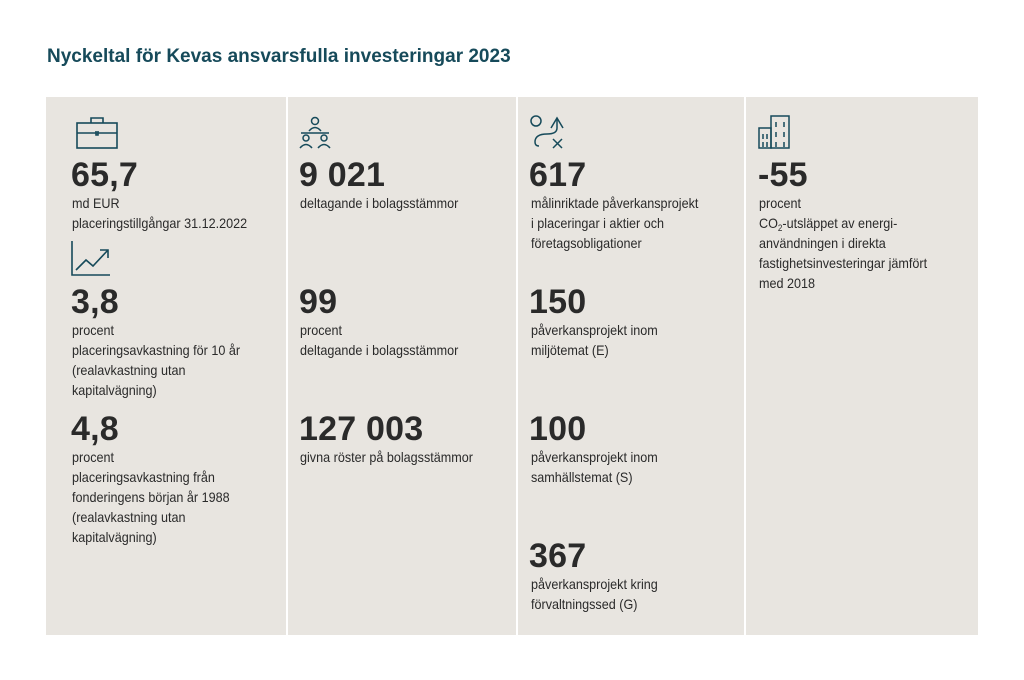 The image size is (1024, 680). What do you see at coordinates (95, 429) in the screenshot?
I see `stat-value: 4,8` at bounding box center [95, 429].